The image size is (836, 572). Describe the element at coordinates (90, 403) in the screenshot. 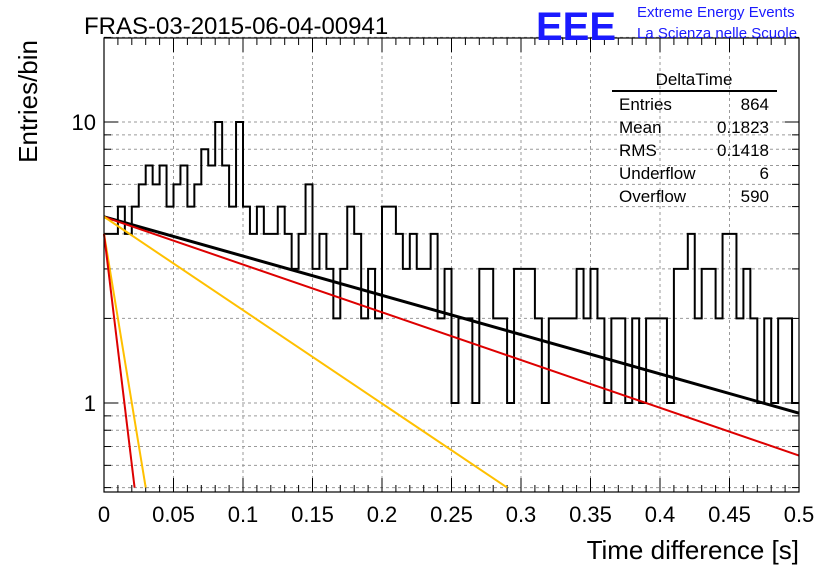

I see `y-tick-label: 1` at that location.